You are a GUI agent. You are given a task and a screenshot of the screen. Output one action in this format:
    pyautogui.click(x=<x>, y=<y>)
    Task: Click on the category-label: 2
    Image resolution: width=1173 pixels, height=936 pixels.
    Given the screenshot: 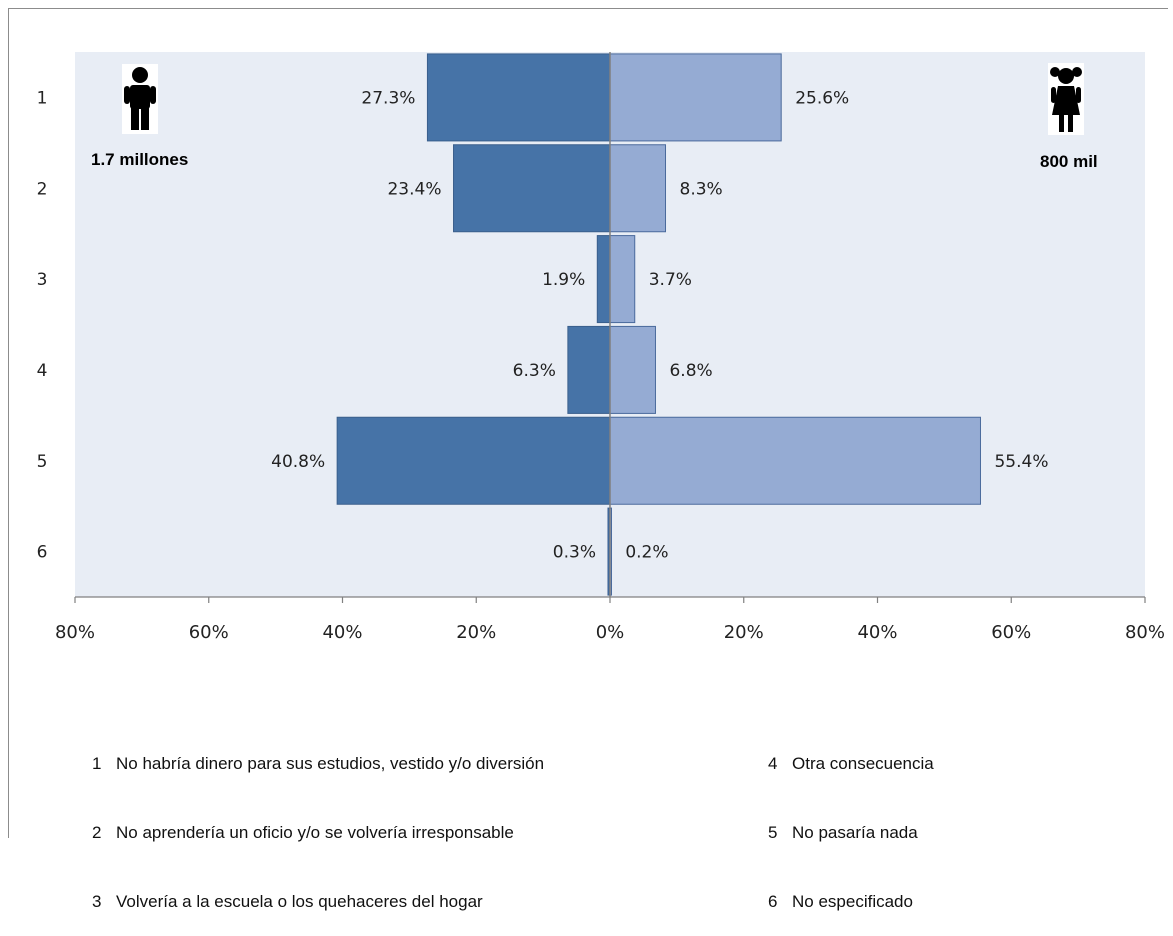 What is the action you would take?
    pyautogui.click(x=42, y=189)
    